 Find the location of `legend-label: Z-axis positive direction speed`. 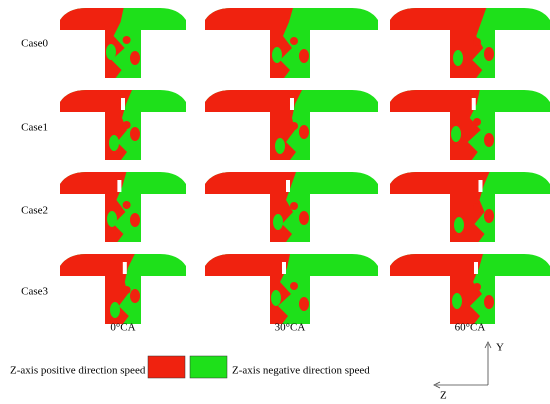

legend-label: Z-axis positive direction speed is located at coordinates (78, 371).